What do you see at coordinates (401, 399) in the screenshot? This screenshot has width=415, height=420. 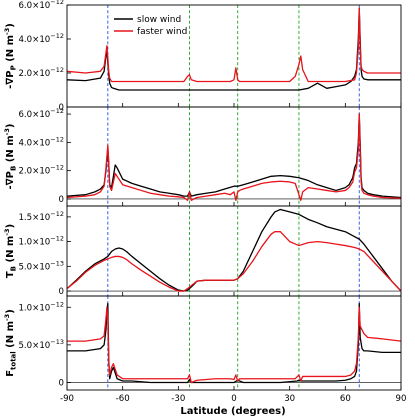 I see `x-tick-label: 90` at bounding box center [401, 399].